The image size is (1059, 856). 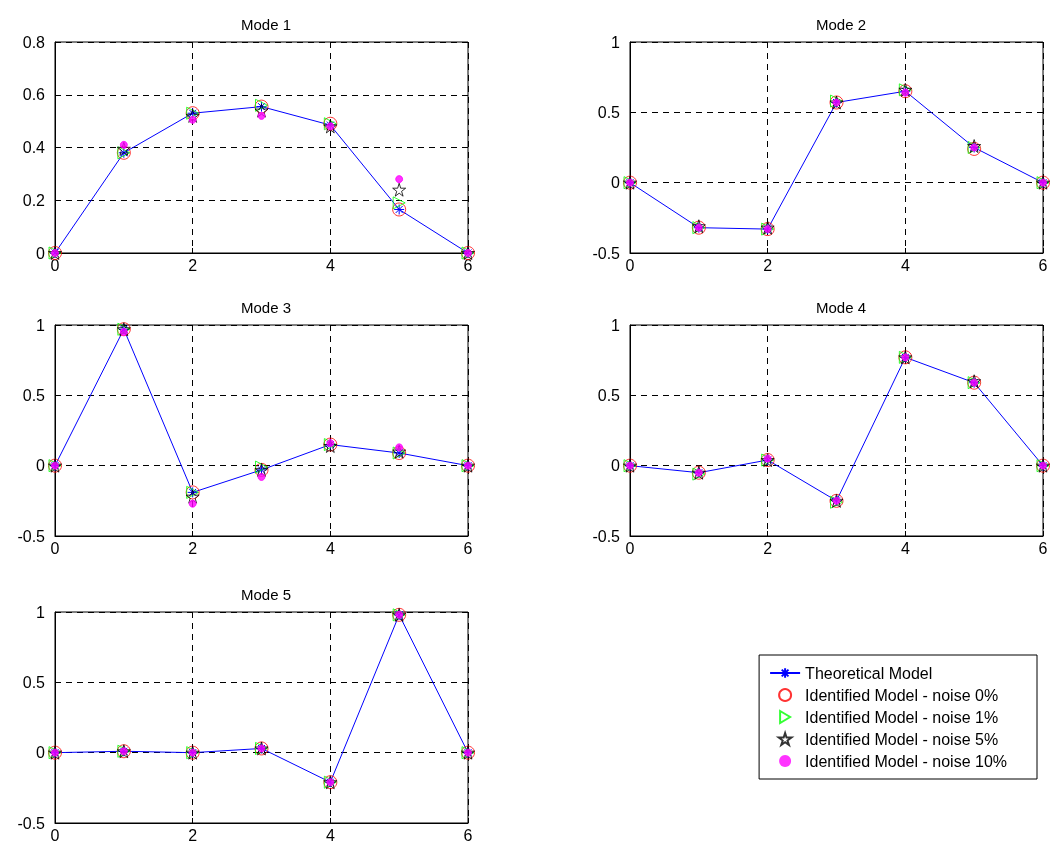 I want to click on chart-title: Mode 1, so click(x=266, y=24).